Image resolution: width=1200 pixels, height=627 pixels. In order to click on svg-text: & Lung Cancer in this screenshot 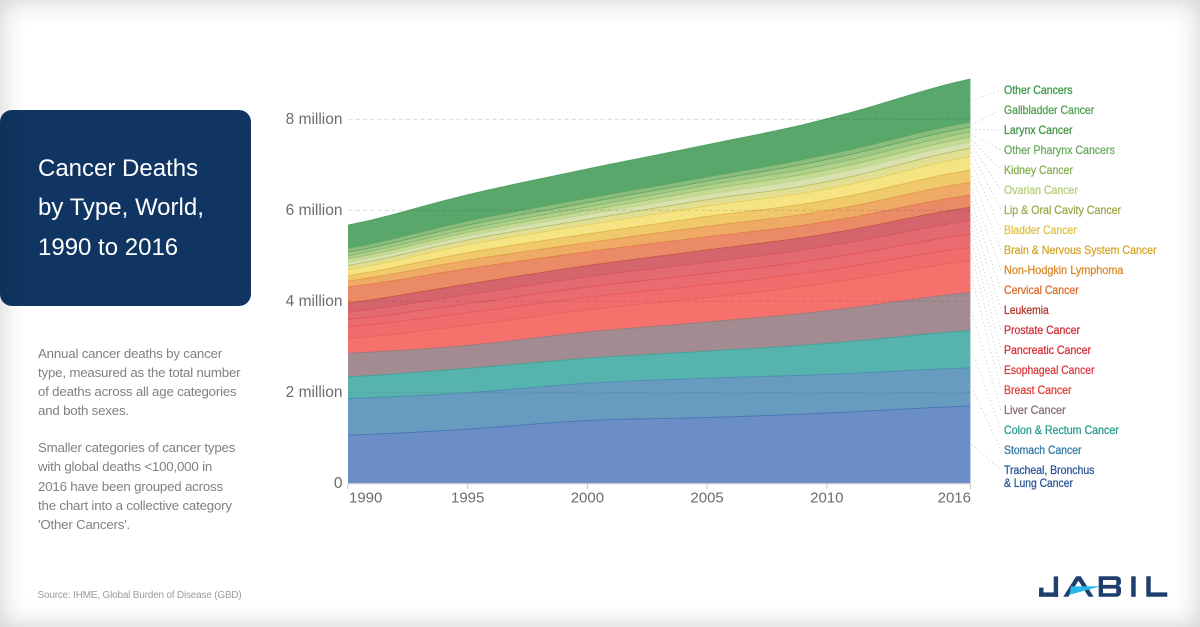, I will do `click(1038, 483)`.